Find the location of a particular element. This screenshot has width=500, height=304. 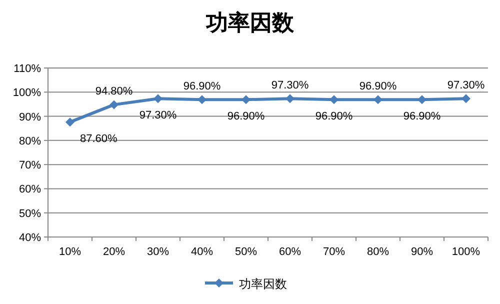

x-tick-label: 20% is located at coordinates (114, 252).